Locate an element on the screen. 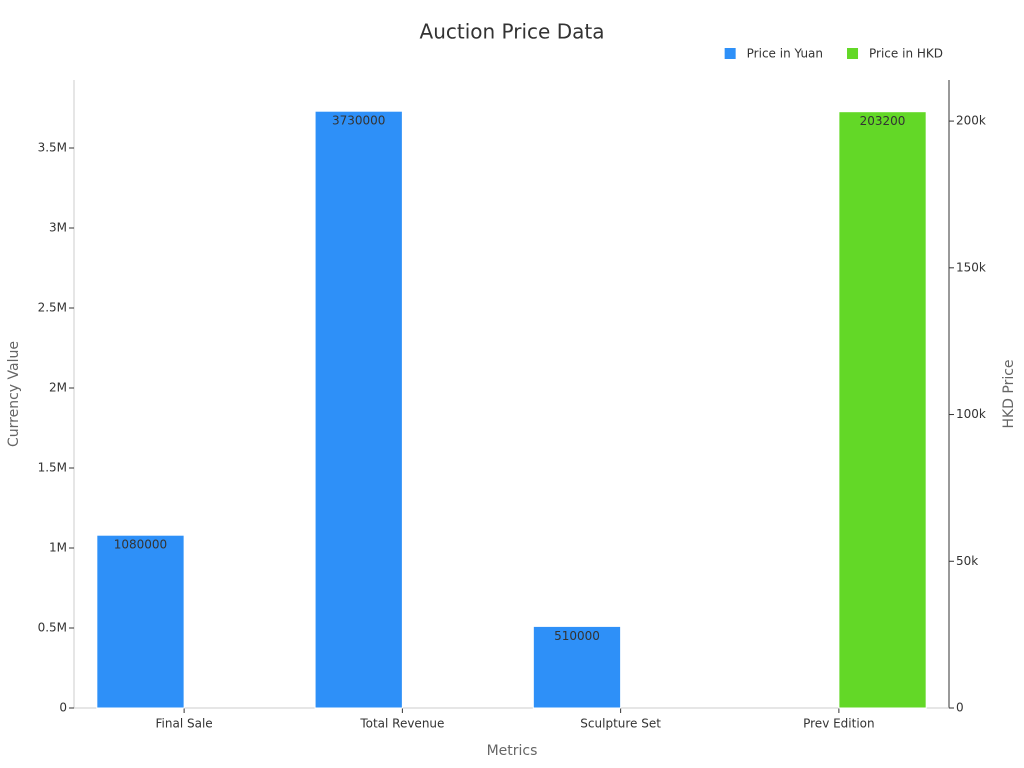 This screenshot has height=768, width=1024. legend-label: Price in HKD is located at coordinates (906, 54).